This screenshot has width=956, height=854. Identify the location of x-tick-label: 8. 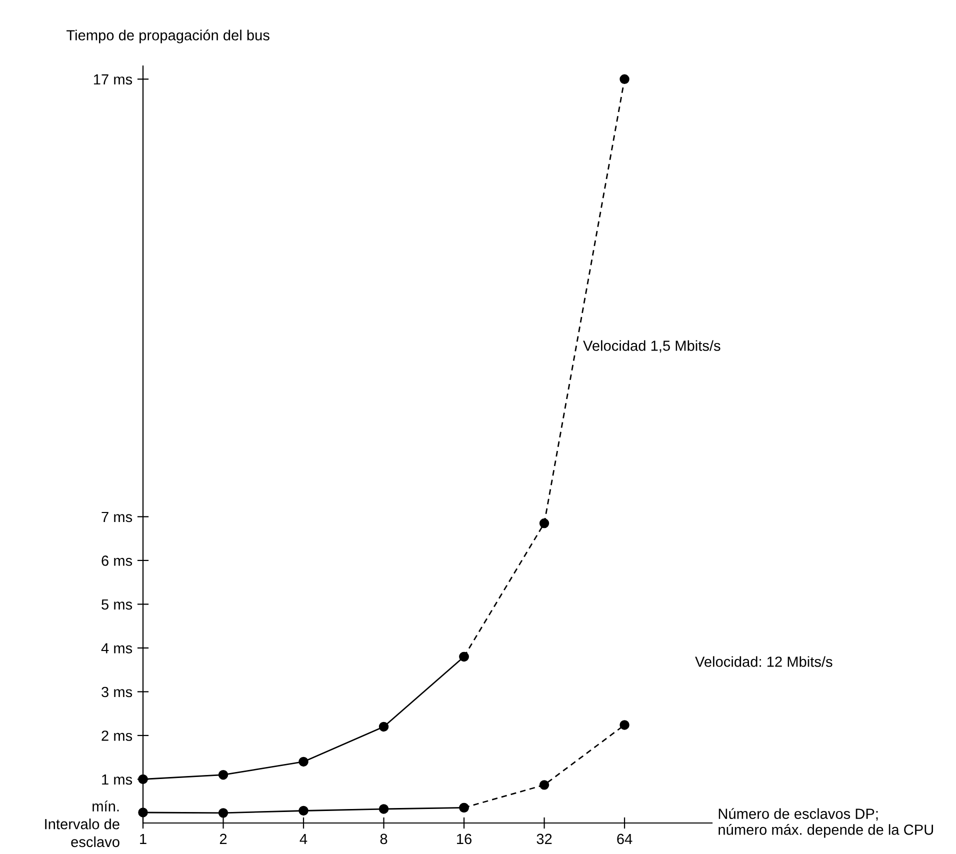
(384, 839).